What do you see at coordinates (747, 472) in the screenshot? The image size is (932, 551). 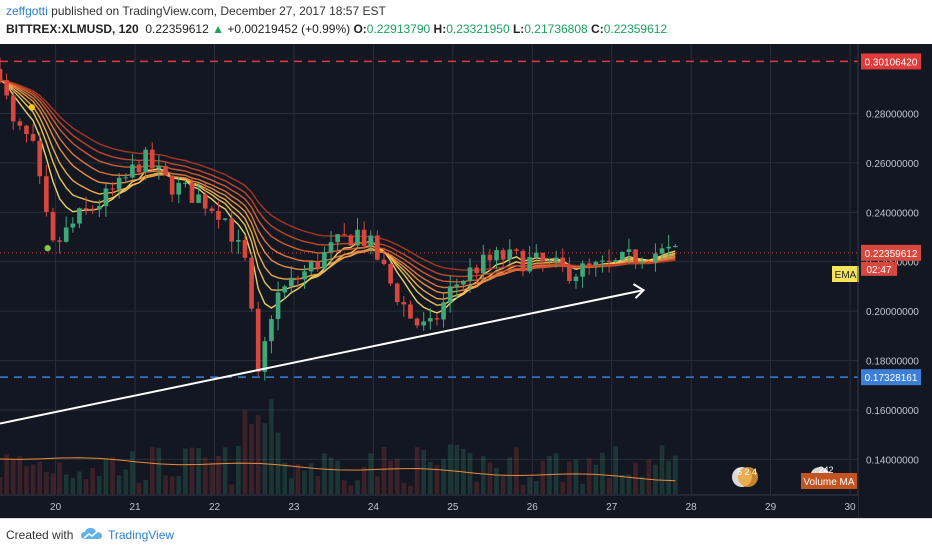 I see `event-badge-count: 6 2 4` at bounding box center [747, 472].